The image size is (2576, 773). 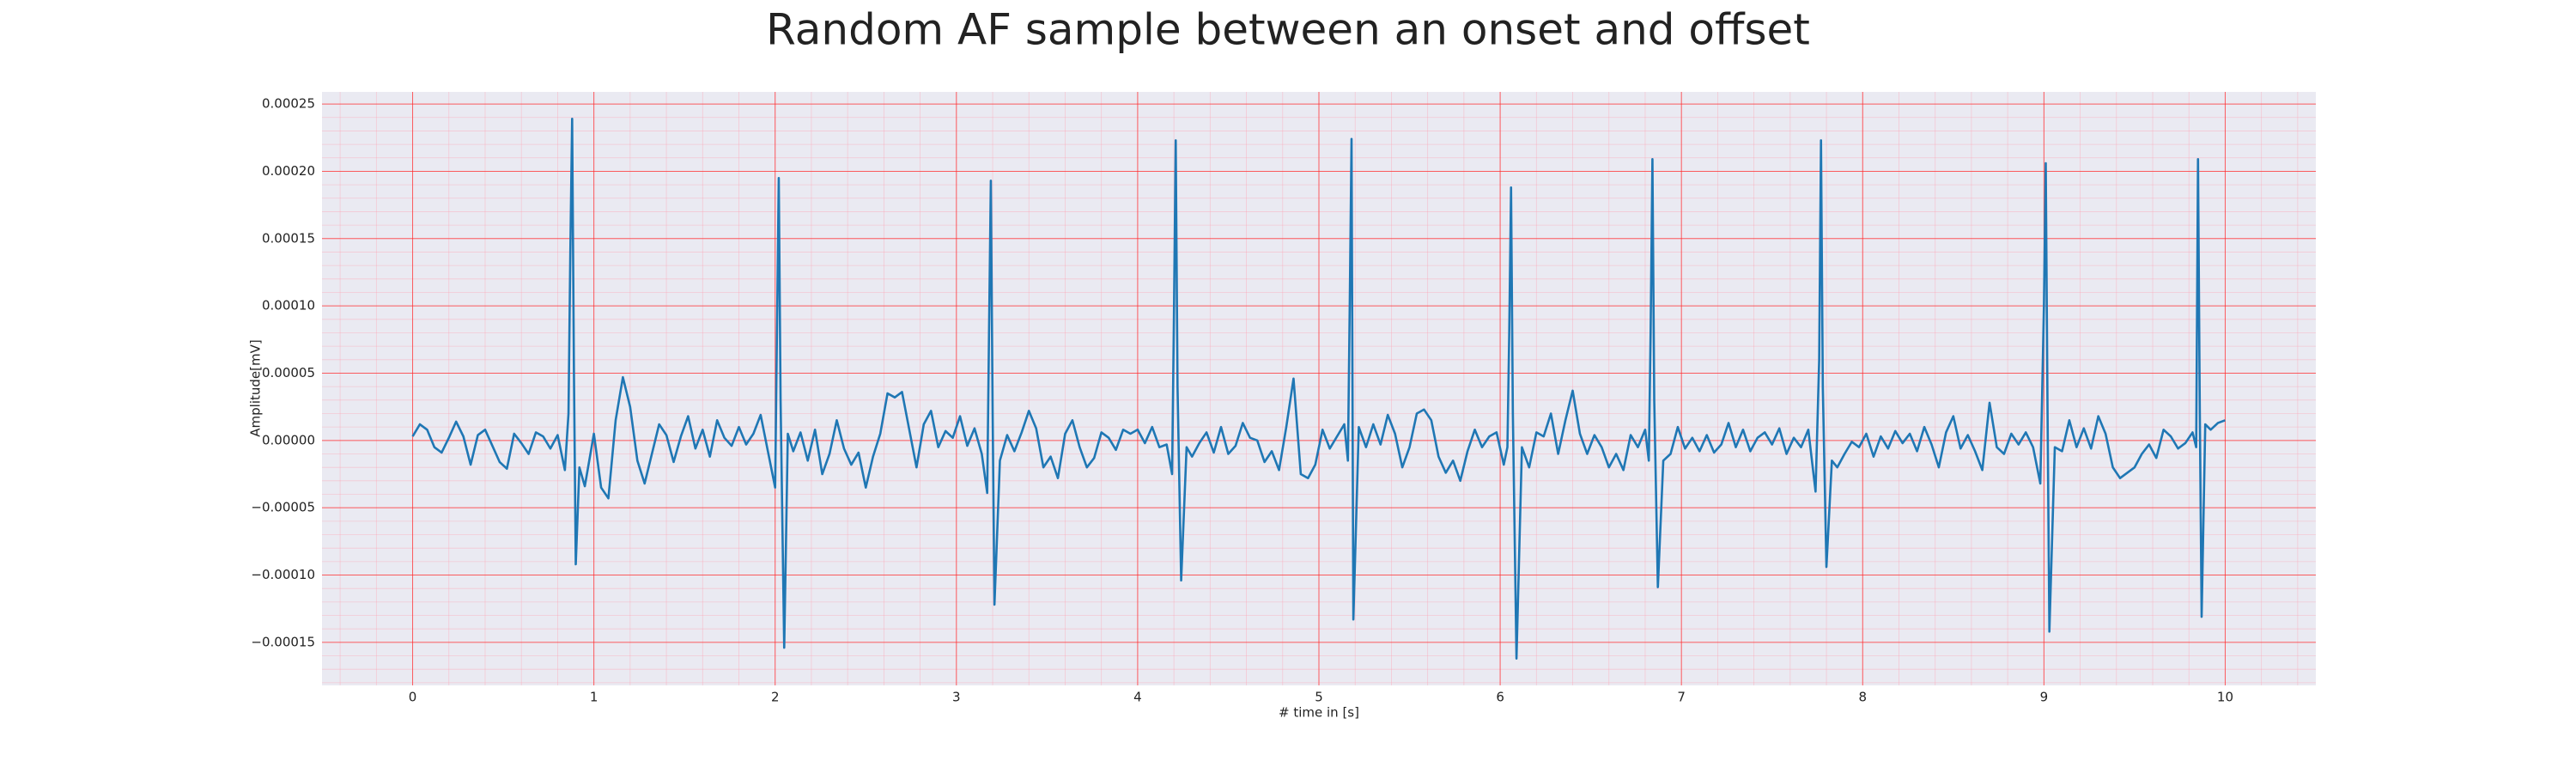 I want to click on x-tick-label: 8, so click(x=1863, y=697).